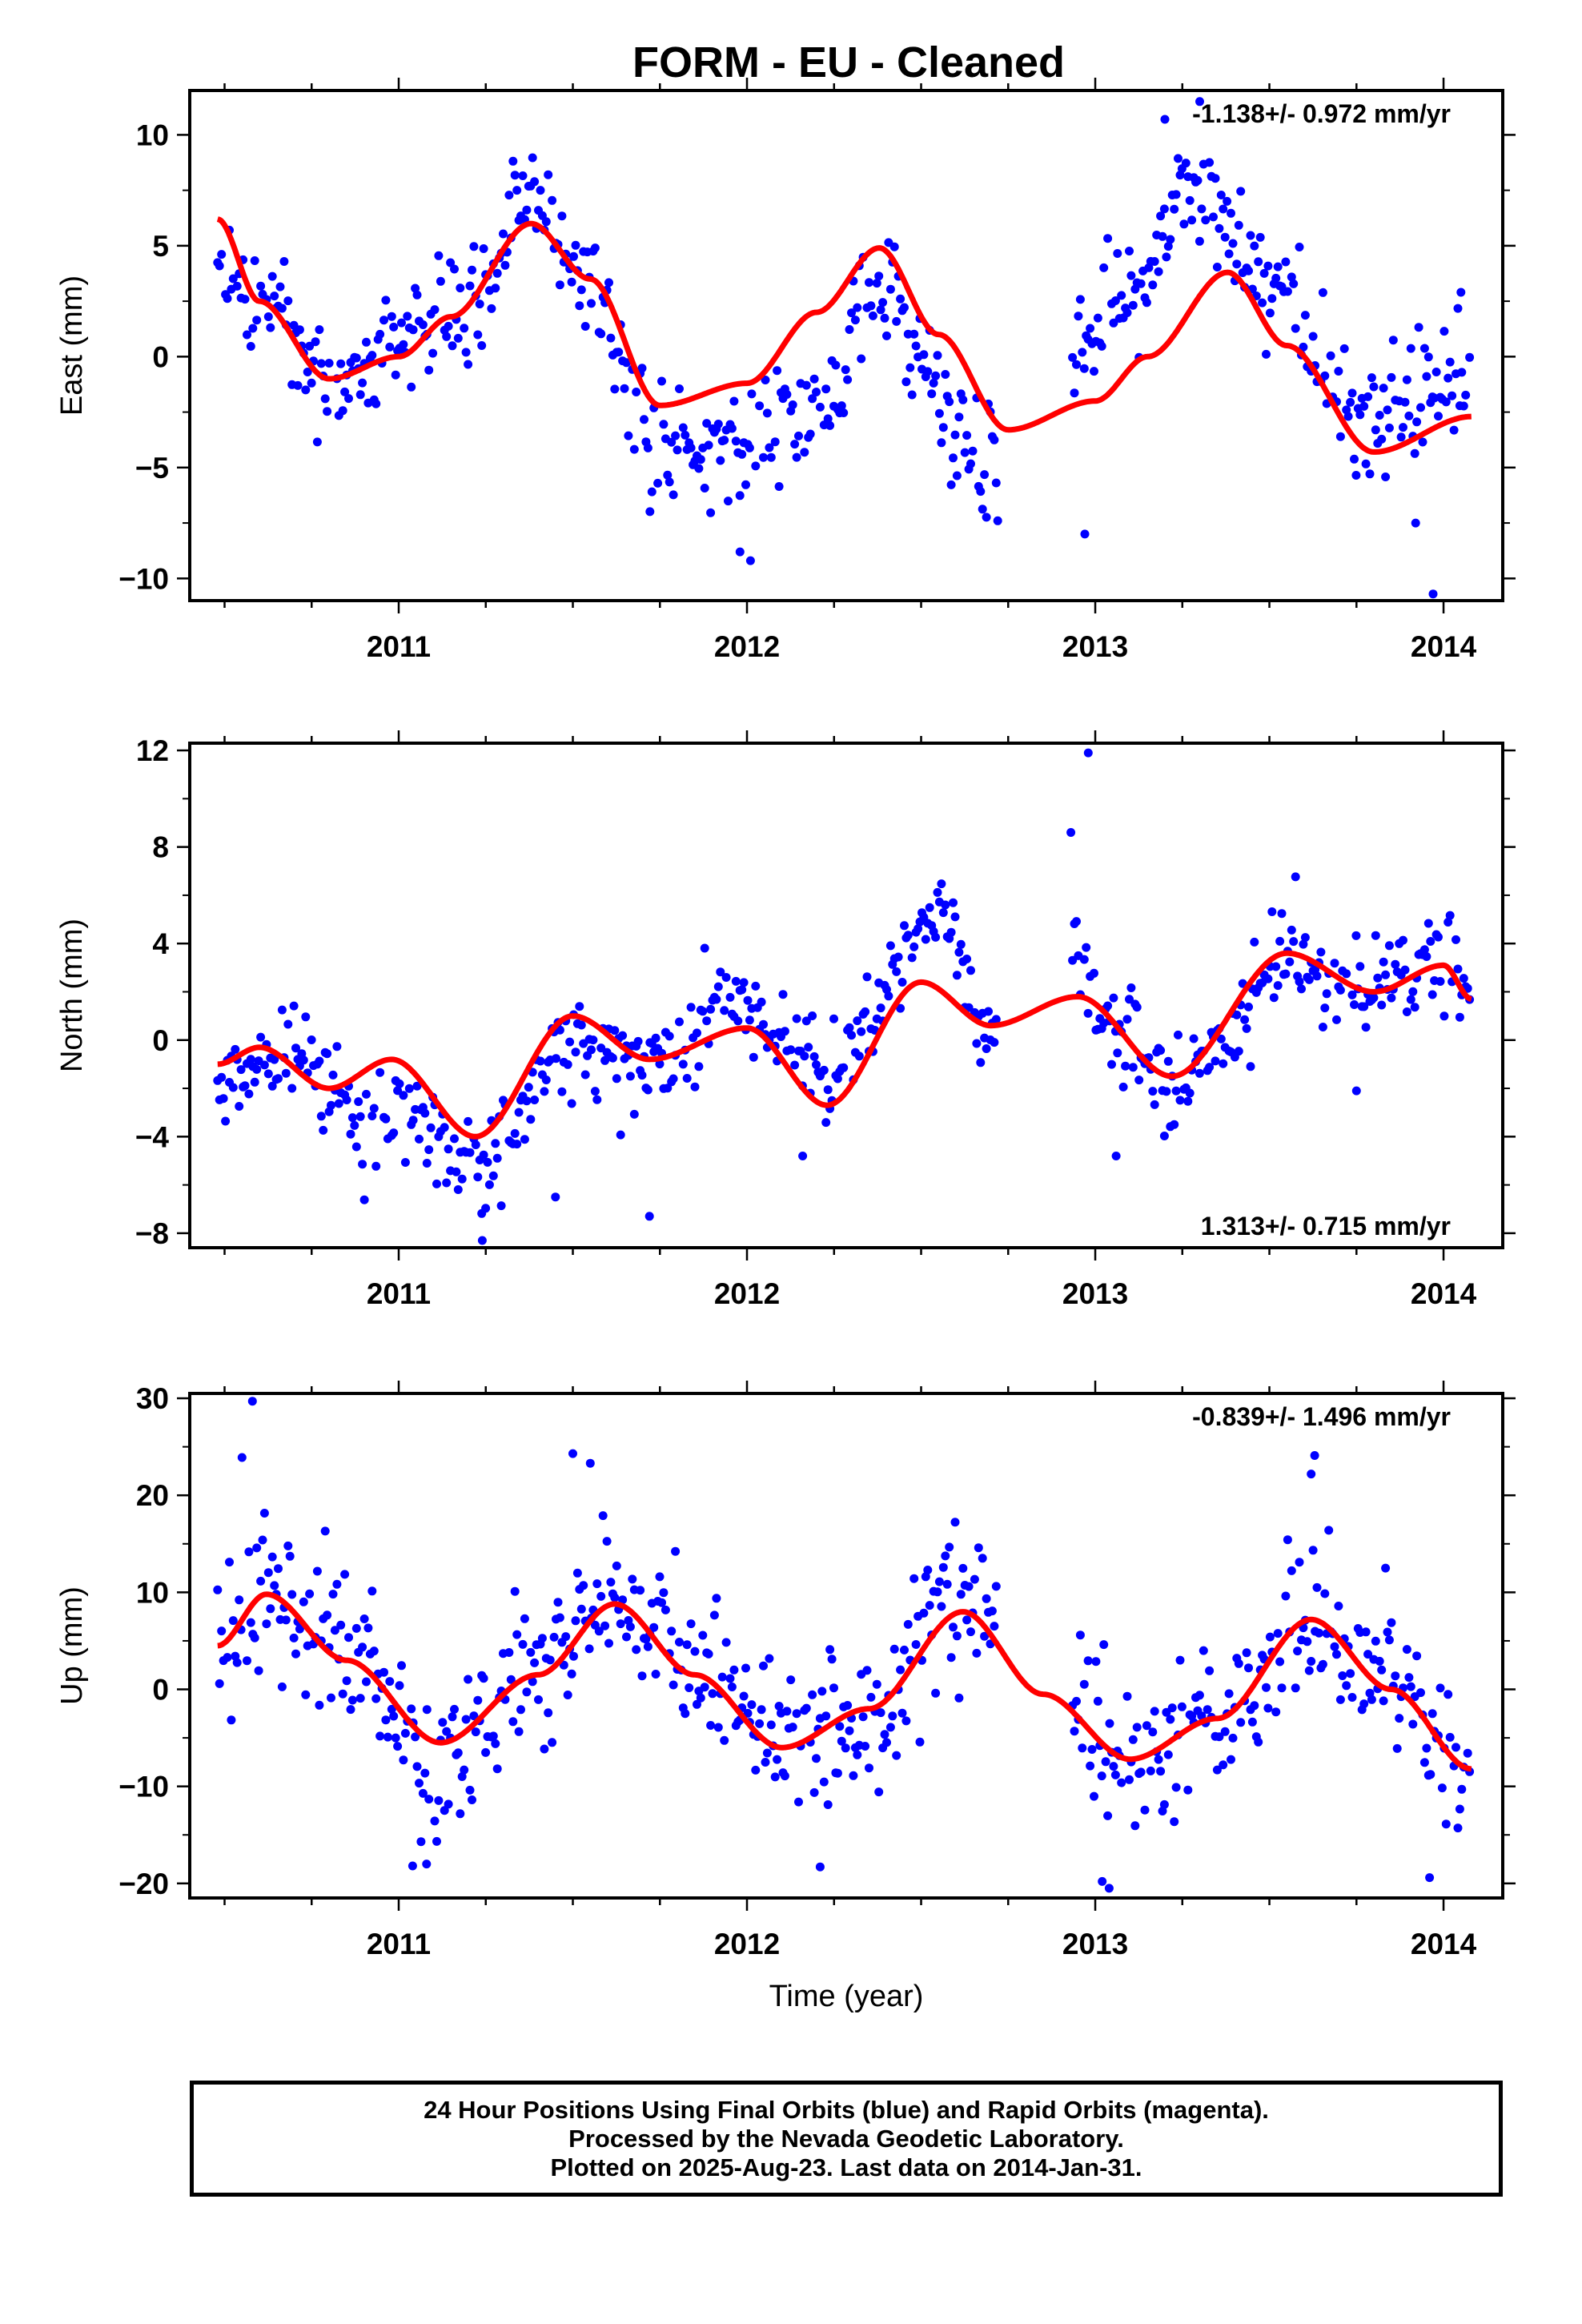  I want to click on y-tick-label: −10, so click(144, 578).